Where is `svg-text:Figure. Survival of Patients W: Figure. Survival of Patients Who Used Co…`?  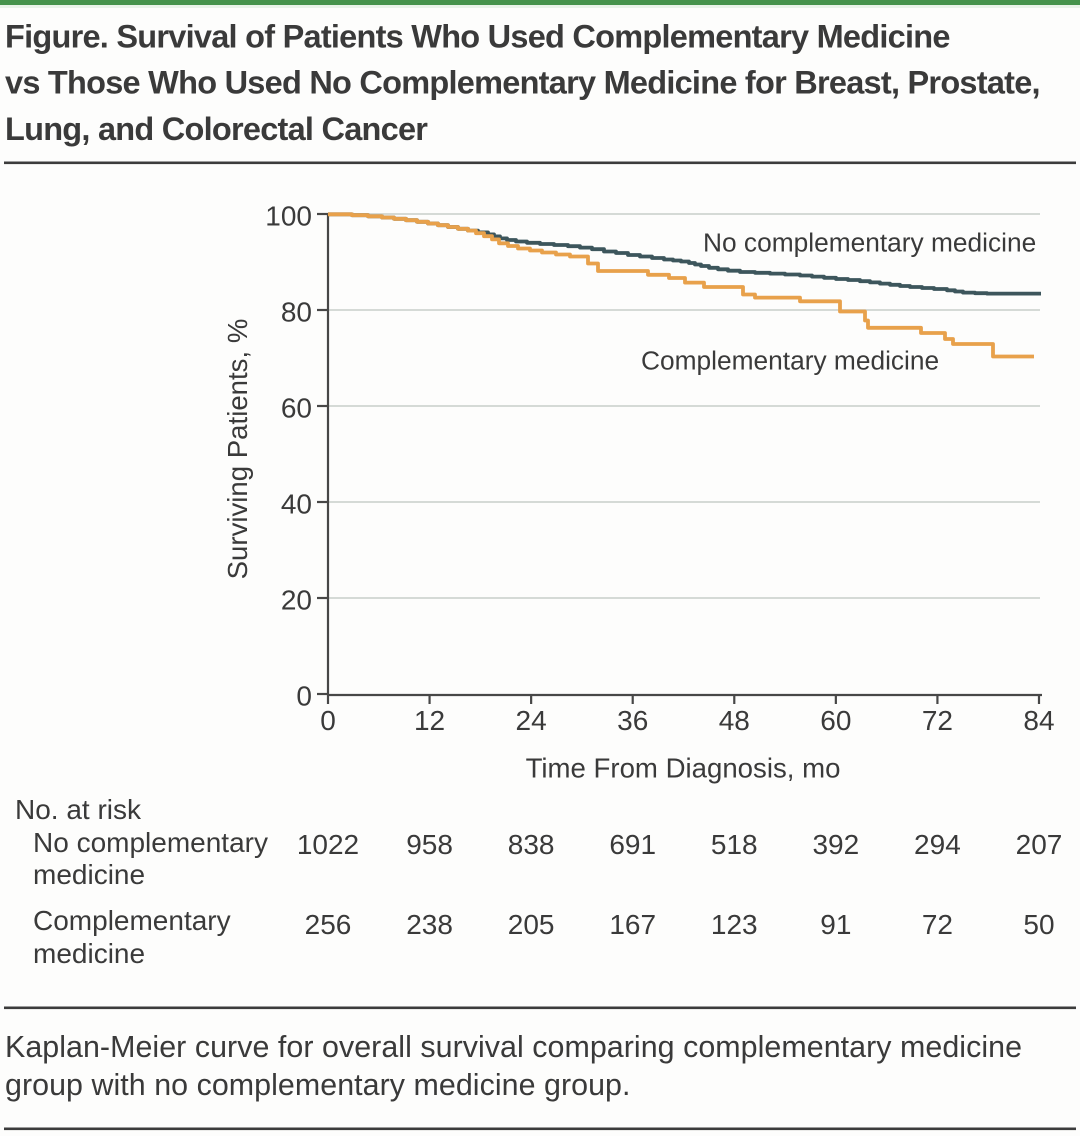 svg-text:Figure. Survival of Patients W: Figure. Survival of Patients Who Used Co… is located at coordinates (477, 37).